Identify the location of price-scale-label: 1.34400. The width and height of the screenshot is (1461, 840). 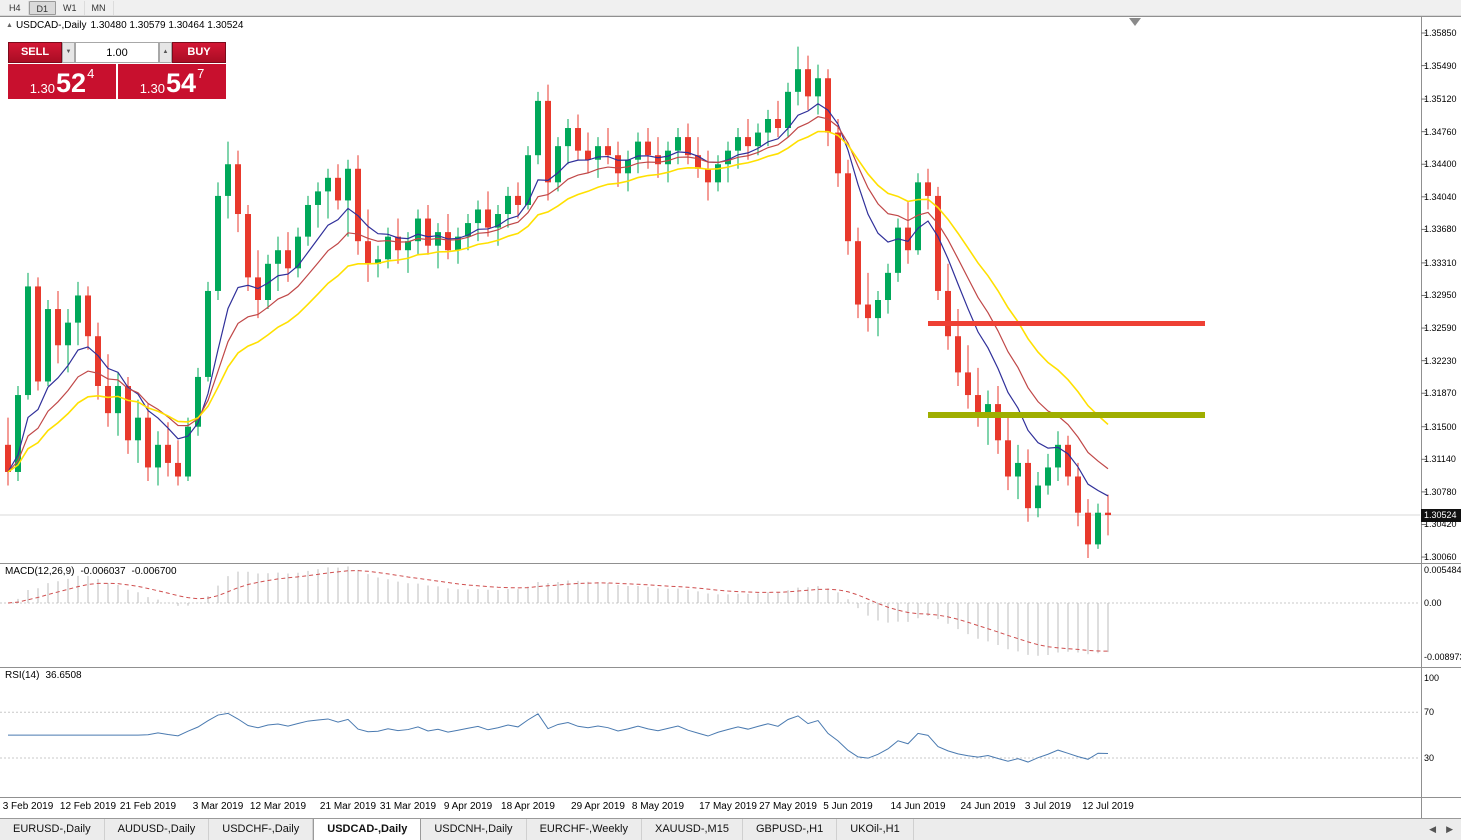
(1440, 164).